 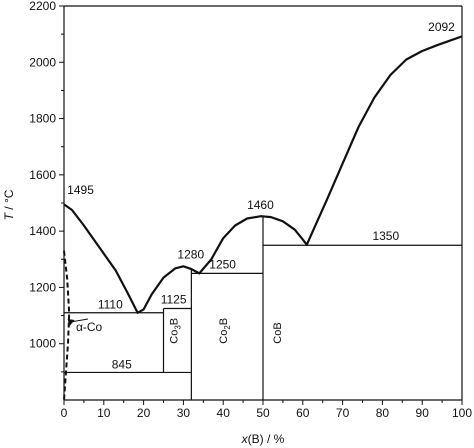 I want to click on temperature-label: 1110, so click(x=110, y=305).